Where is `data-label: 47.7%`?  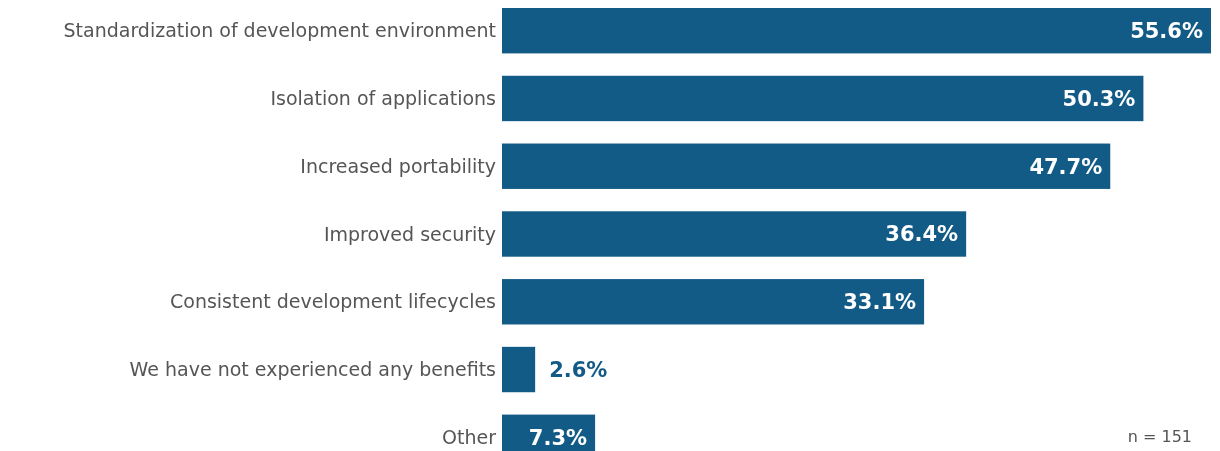 data-label: 47.7% is located at coordinates (1066, 166).